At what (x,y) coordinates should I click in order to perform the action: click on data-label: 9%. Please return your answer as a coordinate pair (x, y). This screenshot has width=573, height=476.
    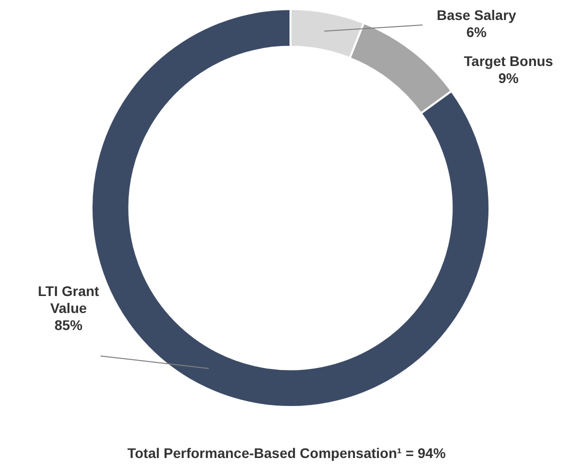
    Looking at the image, I should click on (509, 78).